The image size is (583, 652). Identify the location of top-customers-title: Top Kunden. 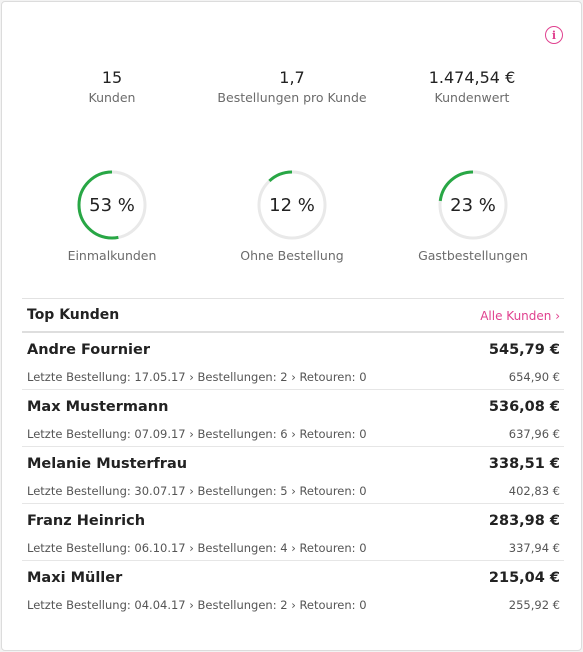
(73, 315).